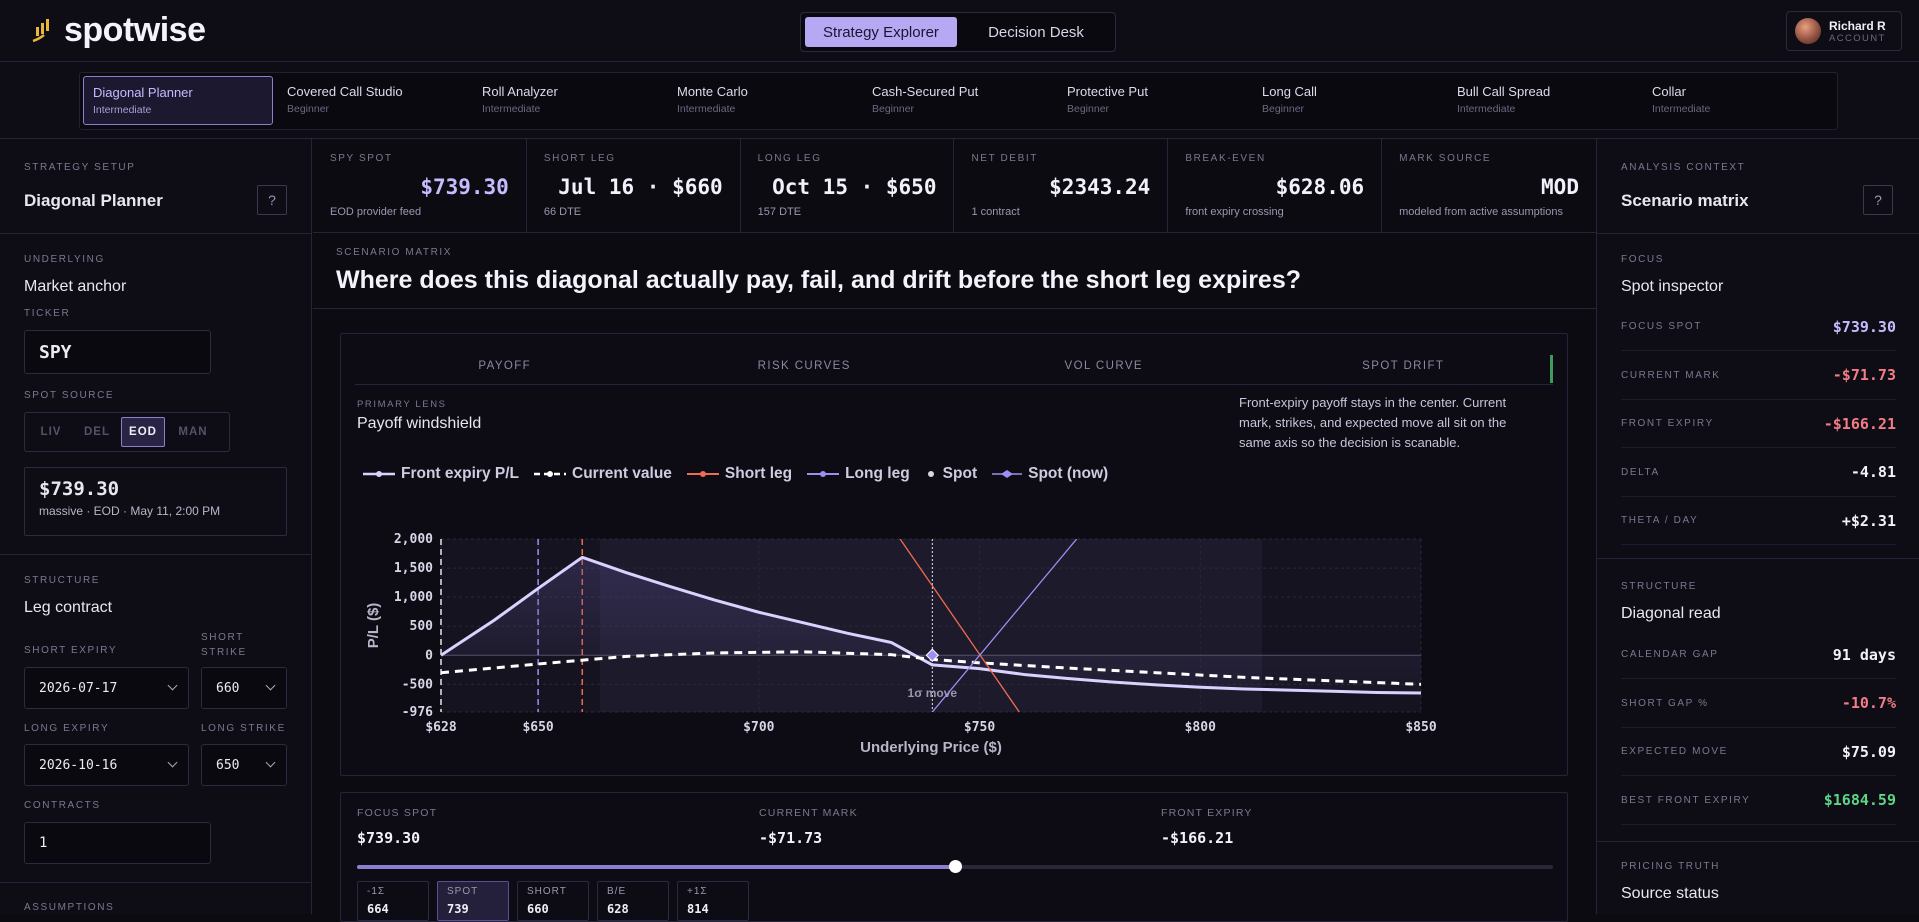 This screenshot has height=922, width=1919. I want to click on current-value-line, so click(931, 668).